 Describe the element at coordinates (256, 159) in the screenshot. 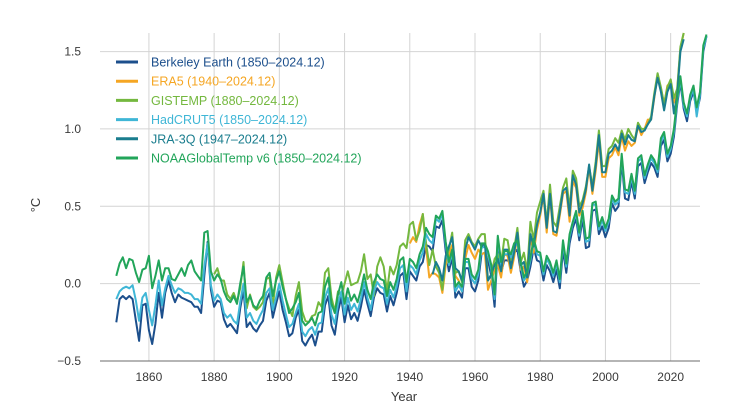

I see `legend-label: NOAAGlobalTemp v6 (1850–2024.12)` at that location.